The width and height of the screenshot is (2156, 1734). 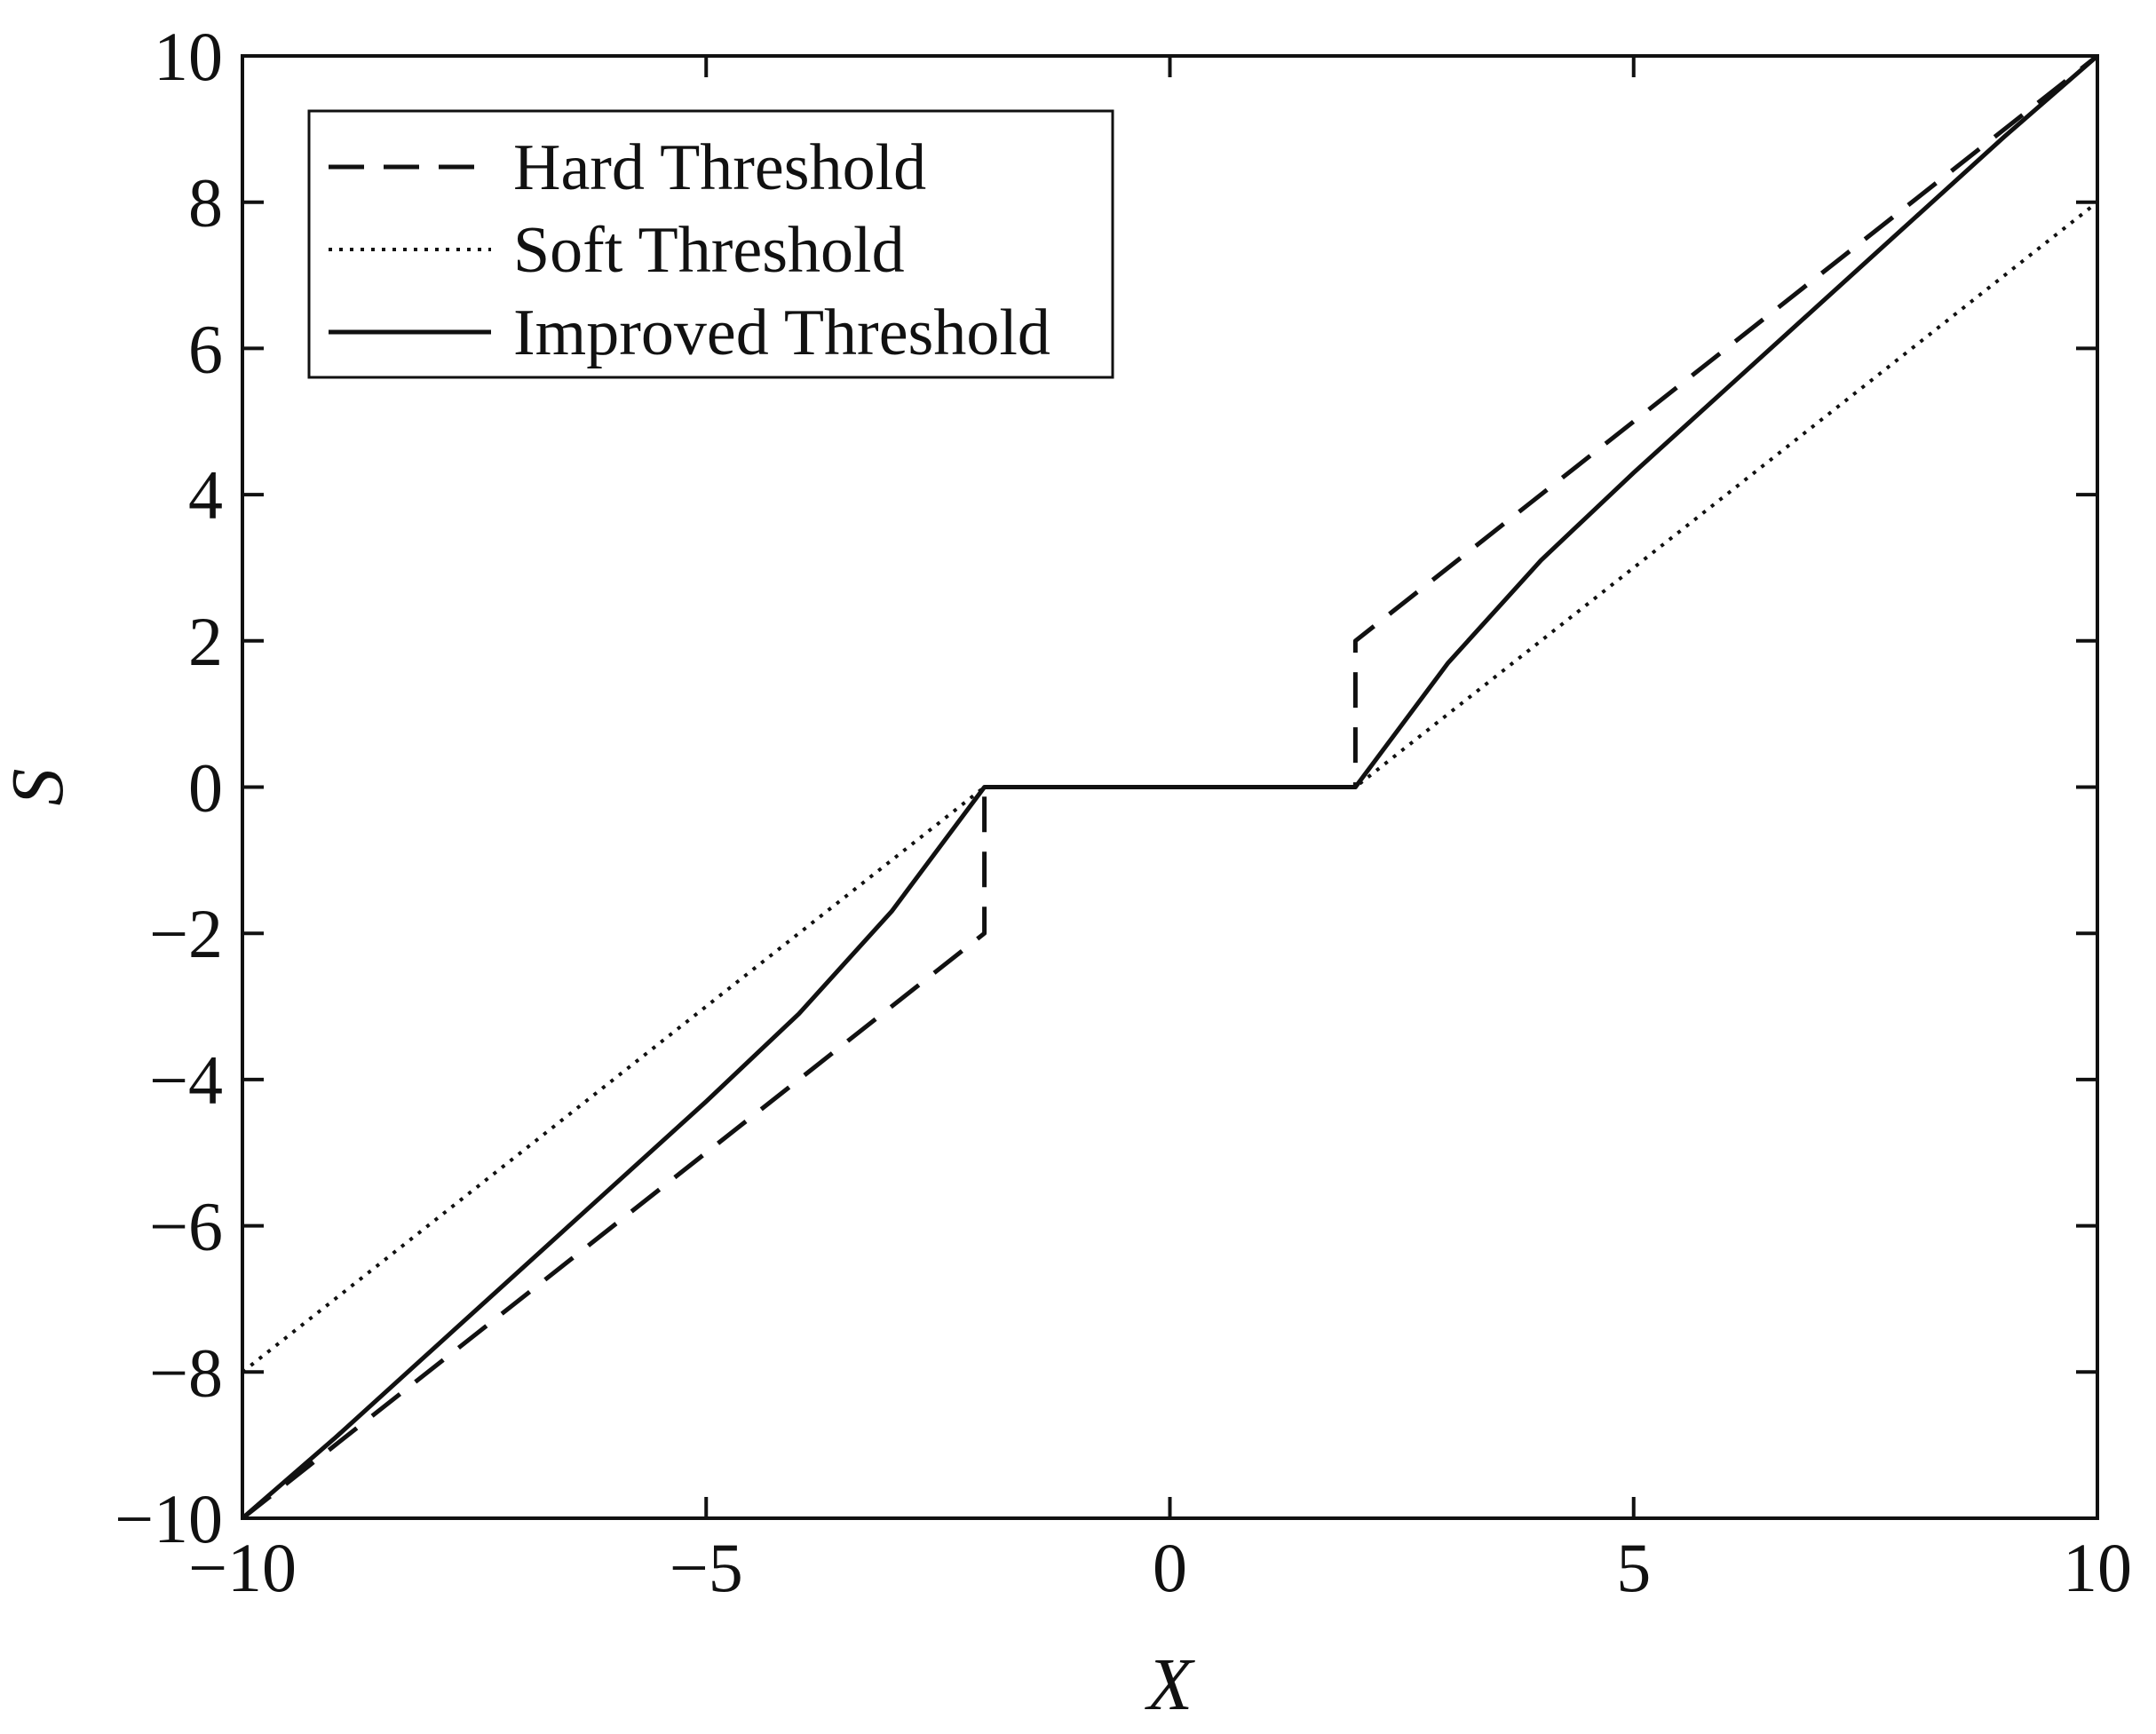 What do you see at coordinates (781, 333) in the screenshot?
I see `legend-label: Improved Threshold` at bounding box center [781, 333].